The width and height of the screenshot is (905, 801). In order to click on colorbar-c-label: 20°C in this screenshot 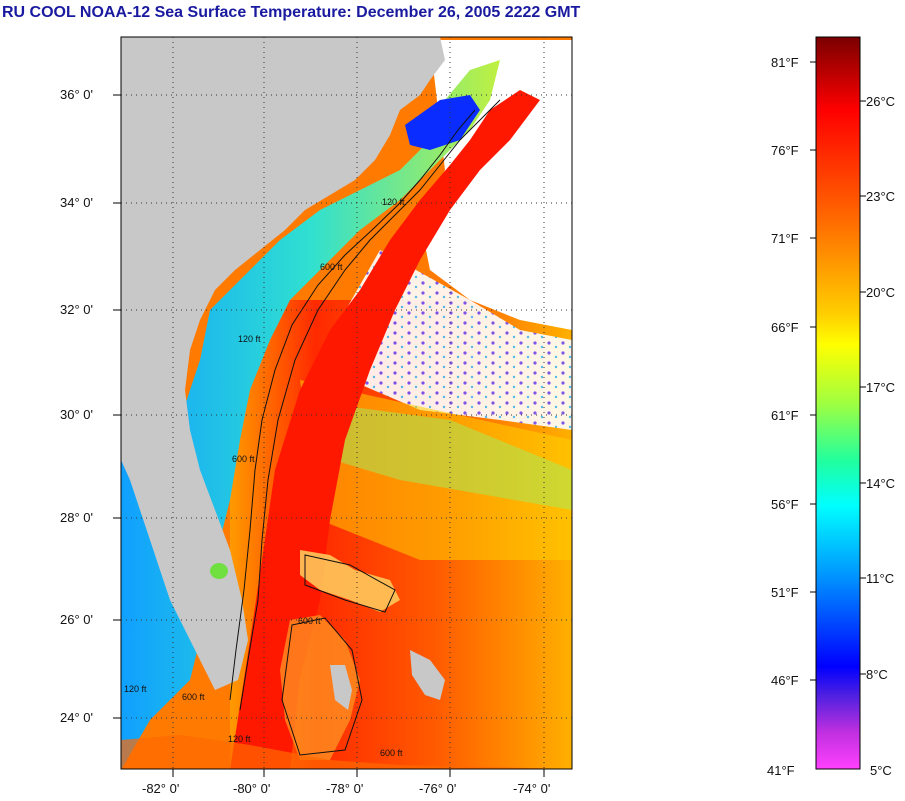, I will do `click(880, 292)`.